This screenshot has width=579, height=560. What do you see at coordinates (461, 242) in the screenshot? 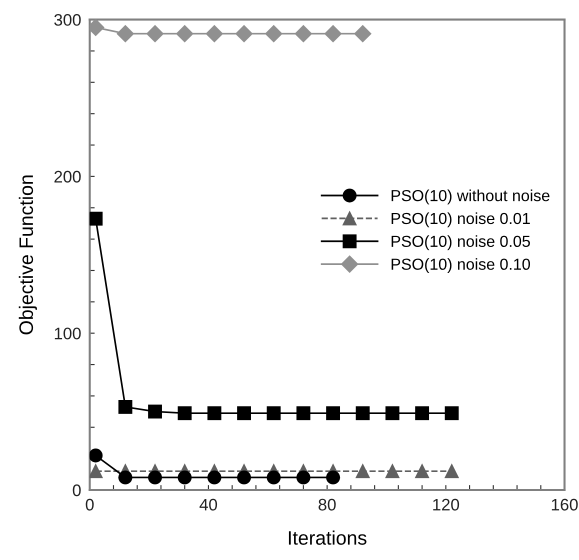
I see `legend-label: PSO(10) noise 0.05` at bounding box center [461, 242].